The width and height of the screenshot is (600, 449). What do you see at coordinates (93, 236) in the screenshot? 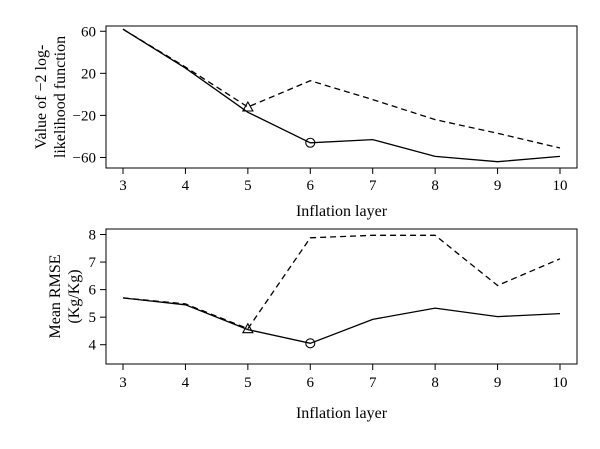
I see `rmse-y-tick-label: 8` at bounding box center [93, 236].